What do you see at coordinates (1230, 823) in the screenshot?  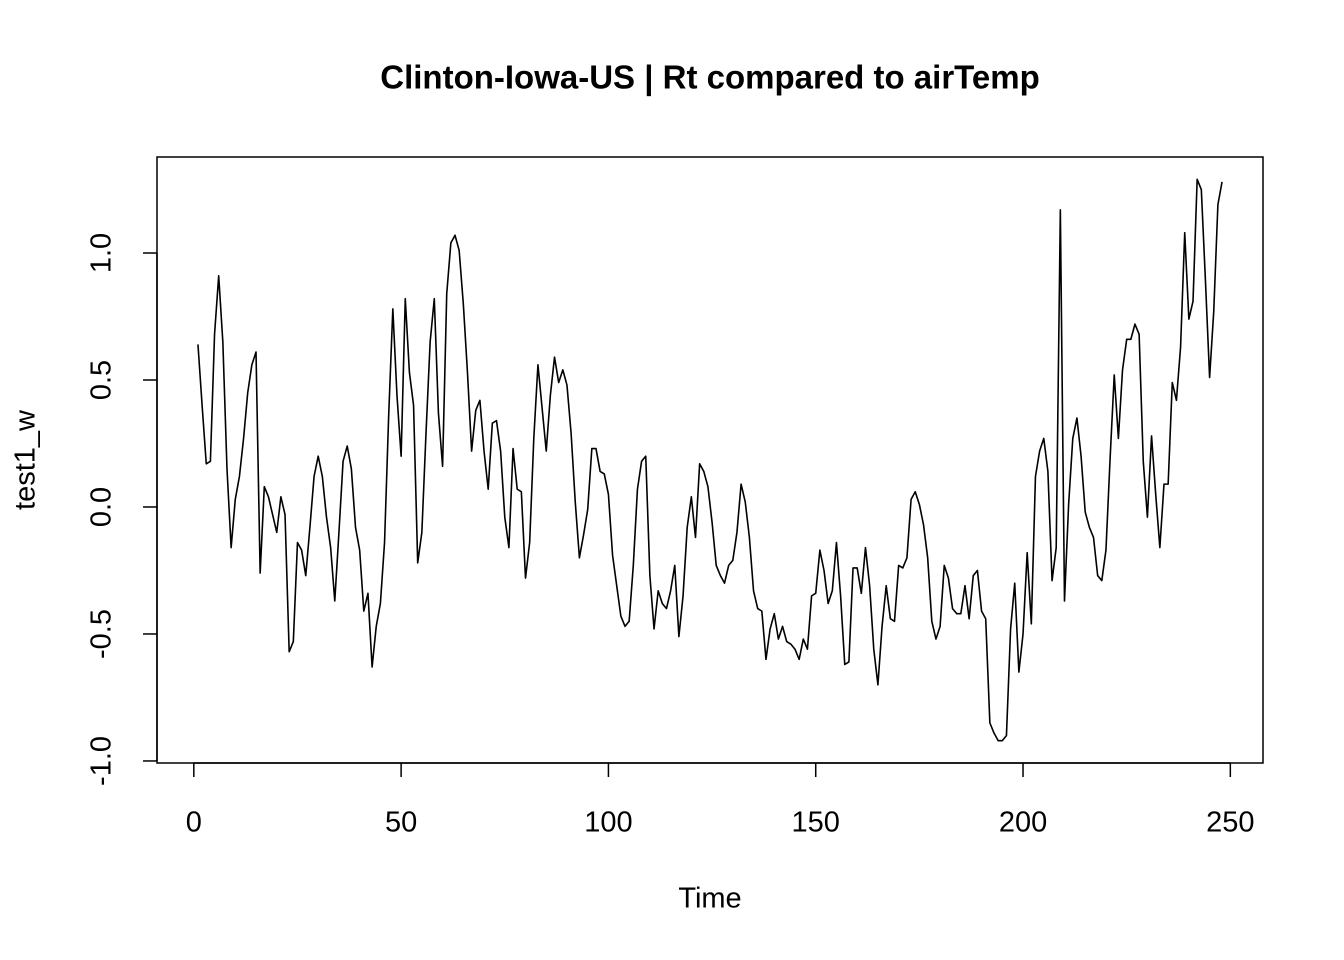 I see `x-tick-label: 250` at bounding box center [1230, 823].